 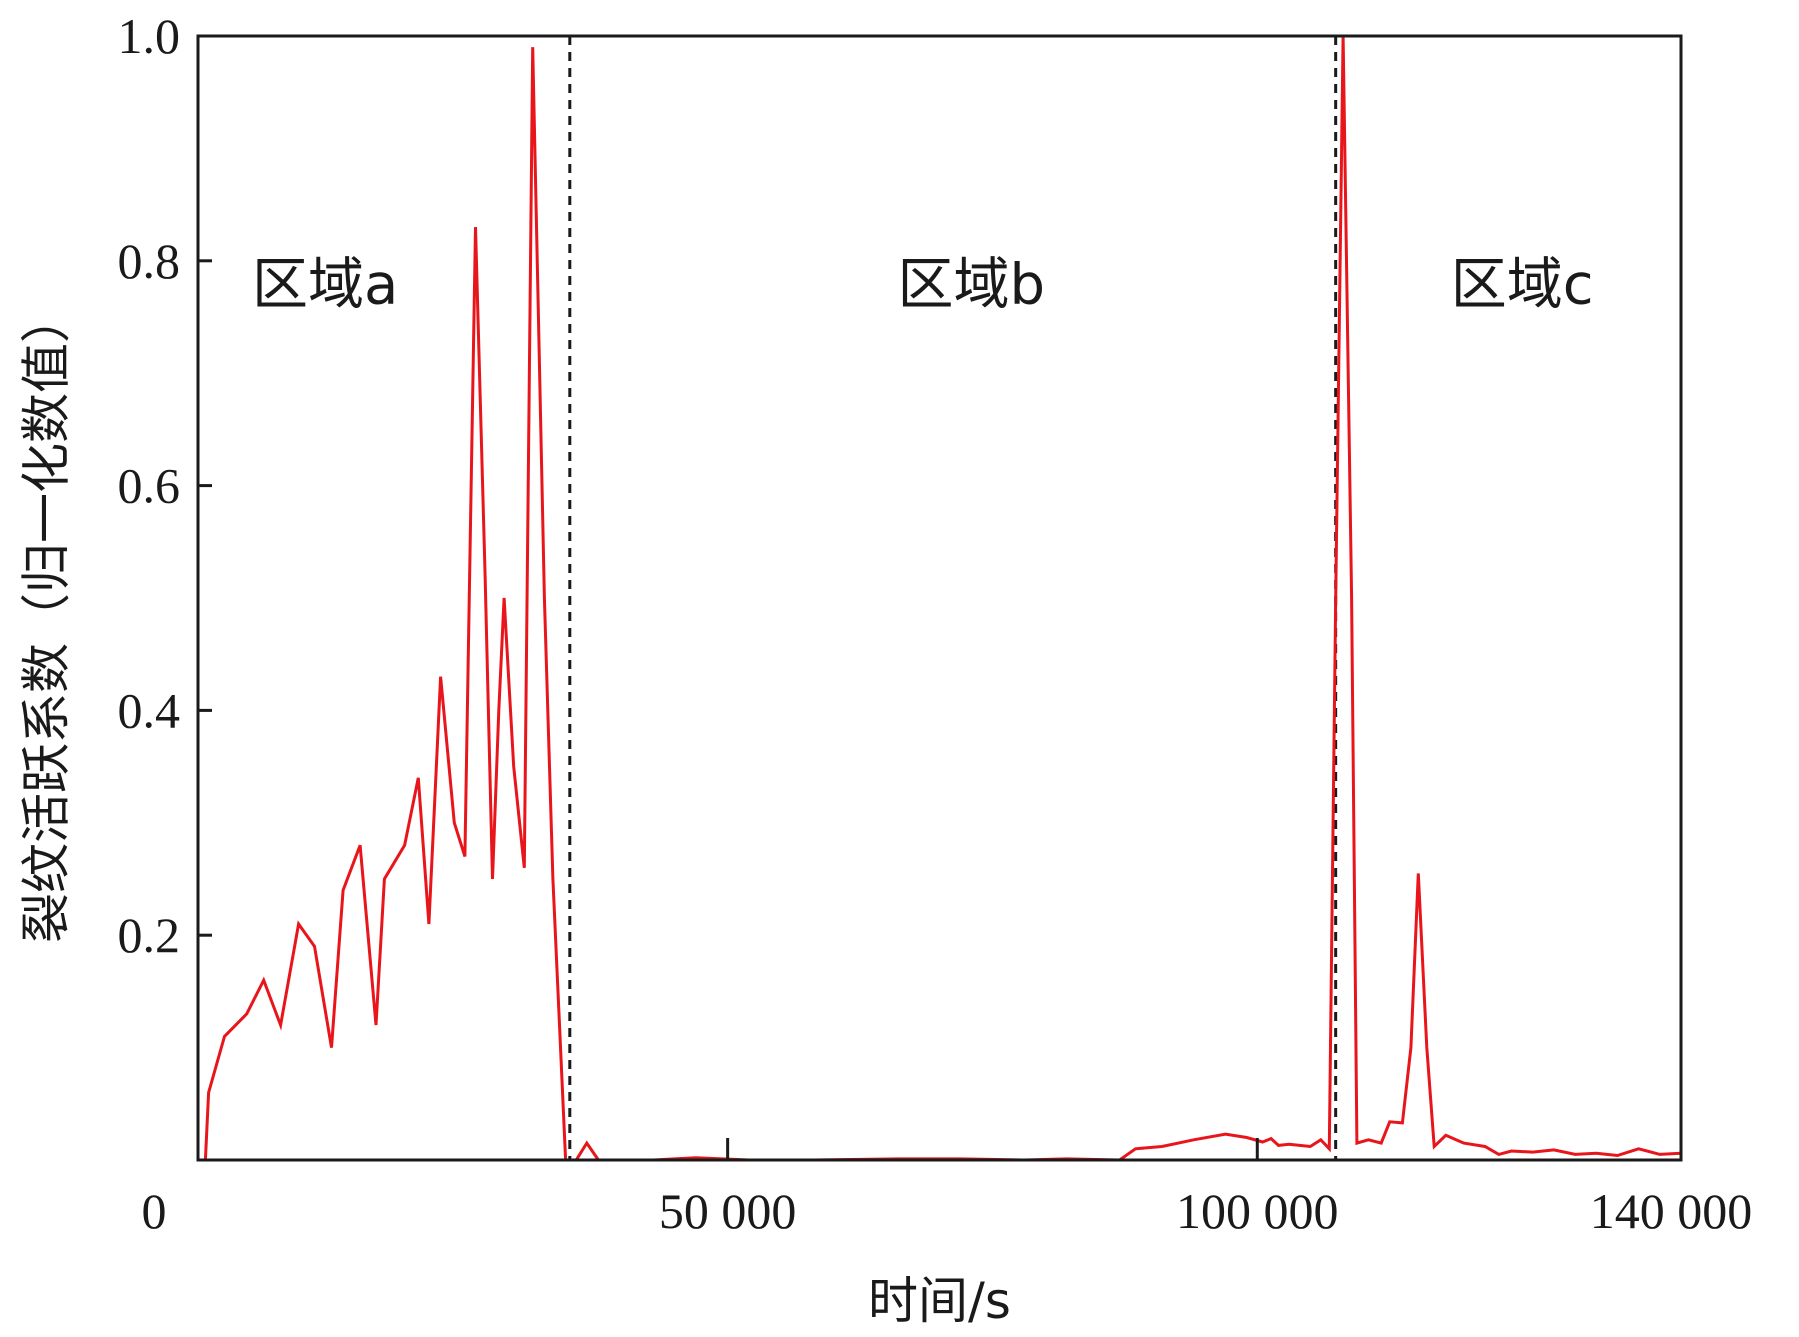 What do you see at coordinates (325, 284) in the screenshot?
I see `region-label-0: 区域a` at bounding box center [325, 284].